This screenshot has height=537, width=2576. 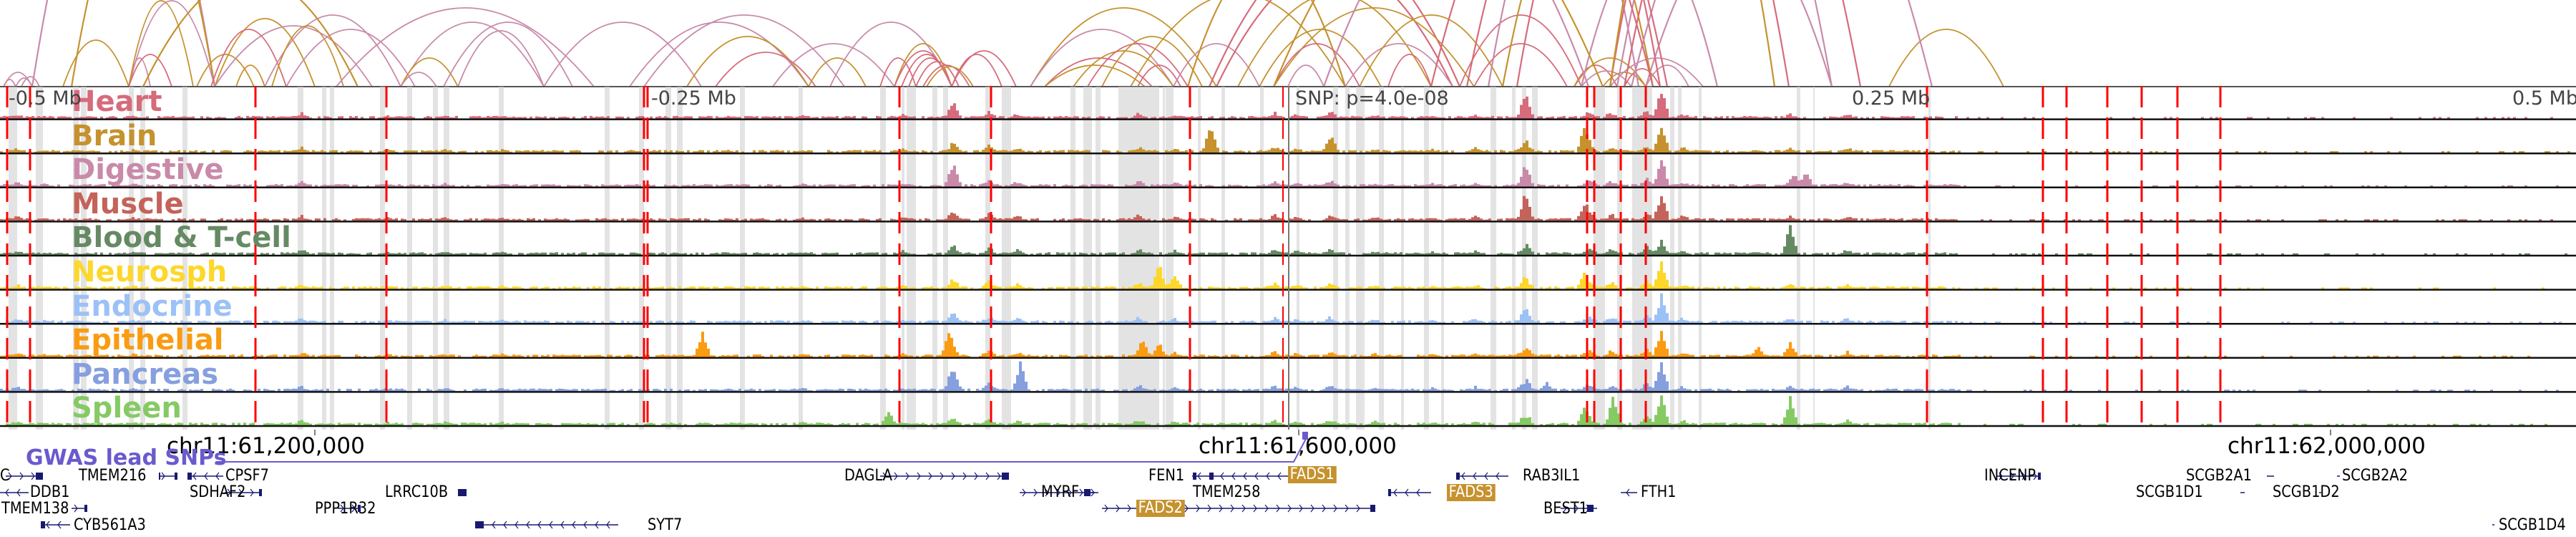 What do you see at coordinates (665, 525) in the screenshot?
I see `gene-label-syt7: SYT7` at bounding box center [665, 525].